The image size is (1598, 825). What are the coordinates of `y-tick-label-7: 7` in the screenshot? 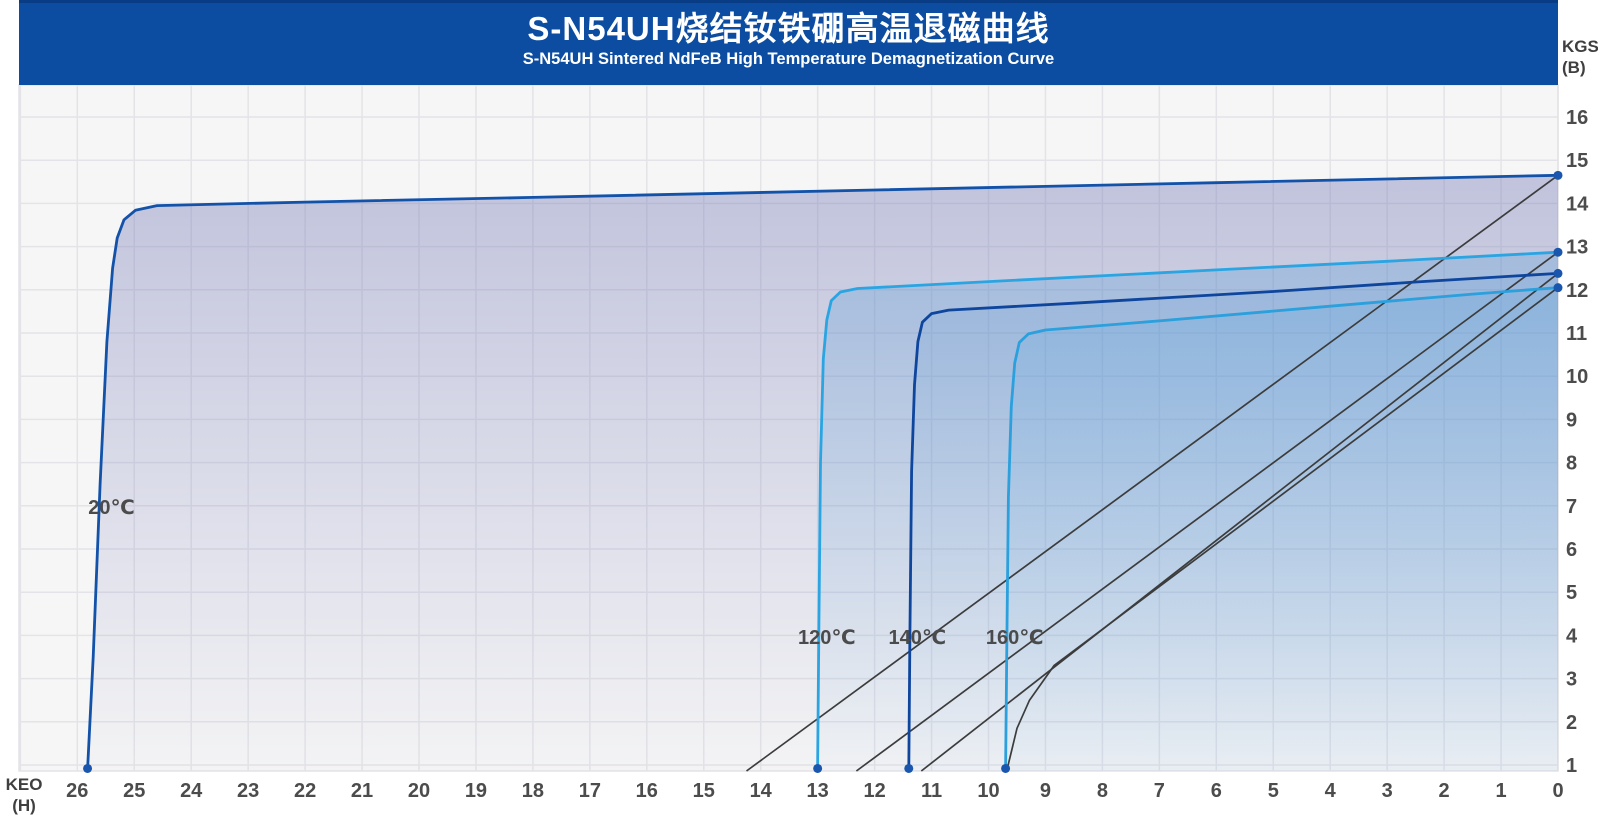 It's located at (1571, 507).